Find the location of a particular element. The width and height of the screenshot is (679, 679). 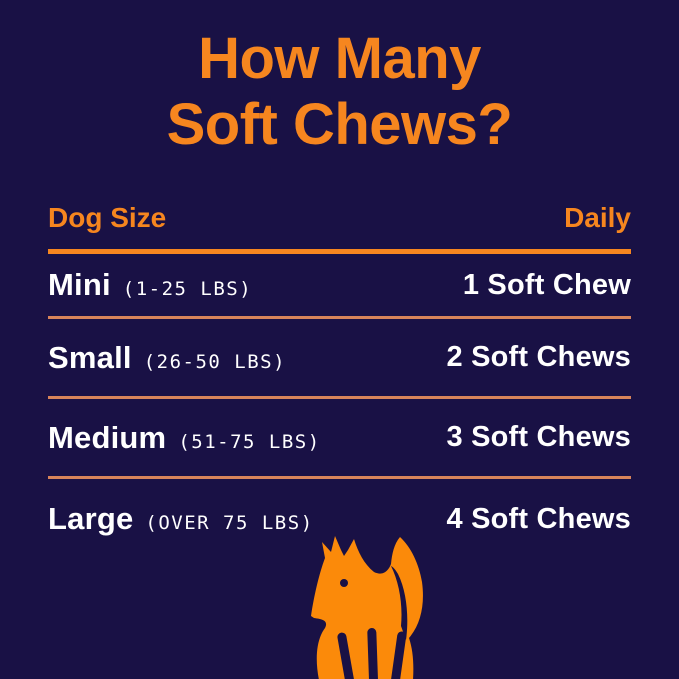

daily-dose-value: 1 Soft Chew is located at coordinates (546, 284).